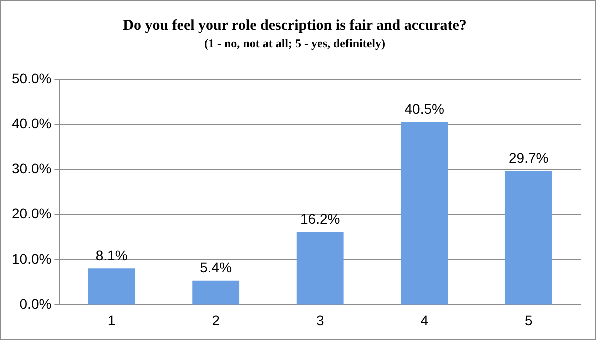  I want to click on x-tick-label: 1, so click(112, 320).